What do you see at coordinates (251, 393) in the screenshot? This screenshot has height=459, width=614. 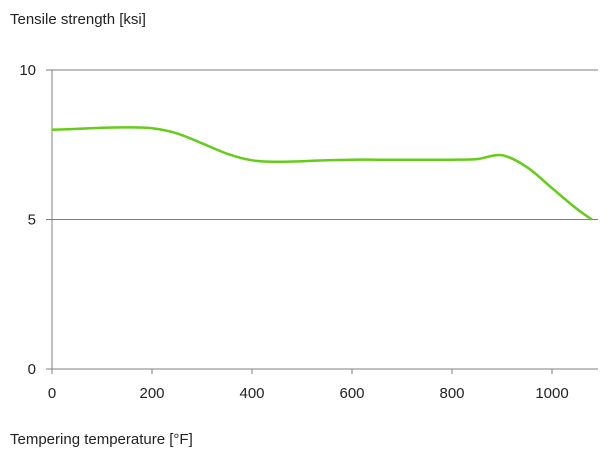 I see `x-tick-label-400: 400` at bounding box center [251, 393].